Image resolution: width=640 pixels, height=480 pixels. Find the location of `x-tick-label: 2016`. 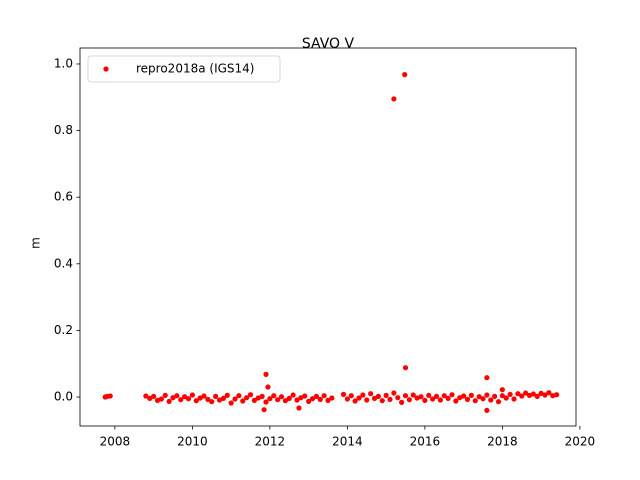

x-tick-label: 2016 is located at coordinates (425, 442).